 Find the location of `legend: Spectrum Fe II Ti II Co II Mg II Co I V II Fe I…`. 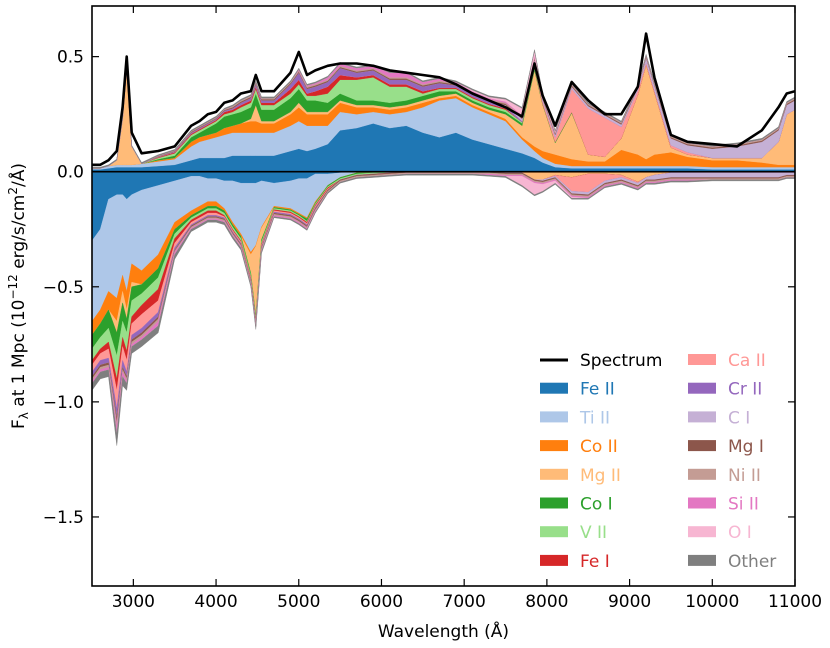

legend: Spectrum Fe II Ti II Co II Mg II Co I V II Fe I… is located at coordinates (658, 461).